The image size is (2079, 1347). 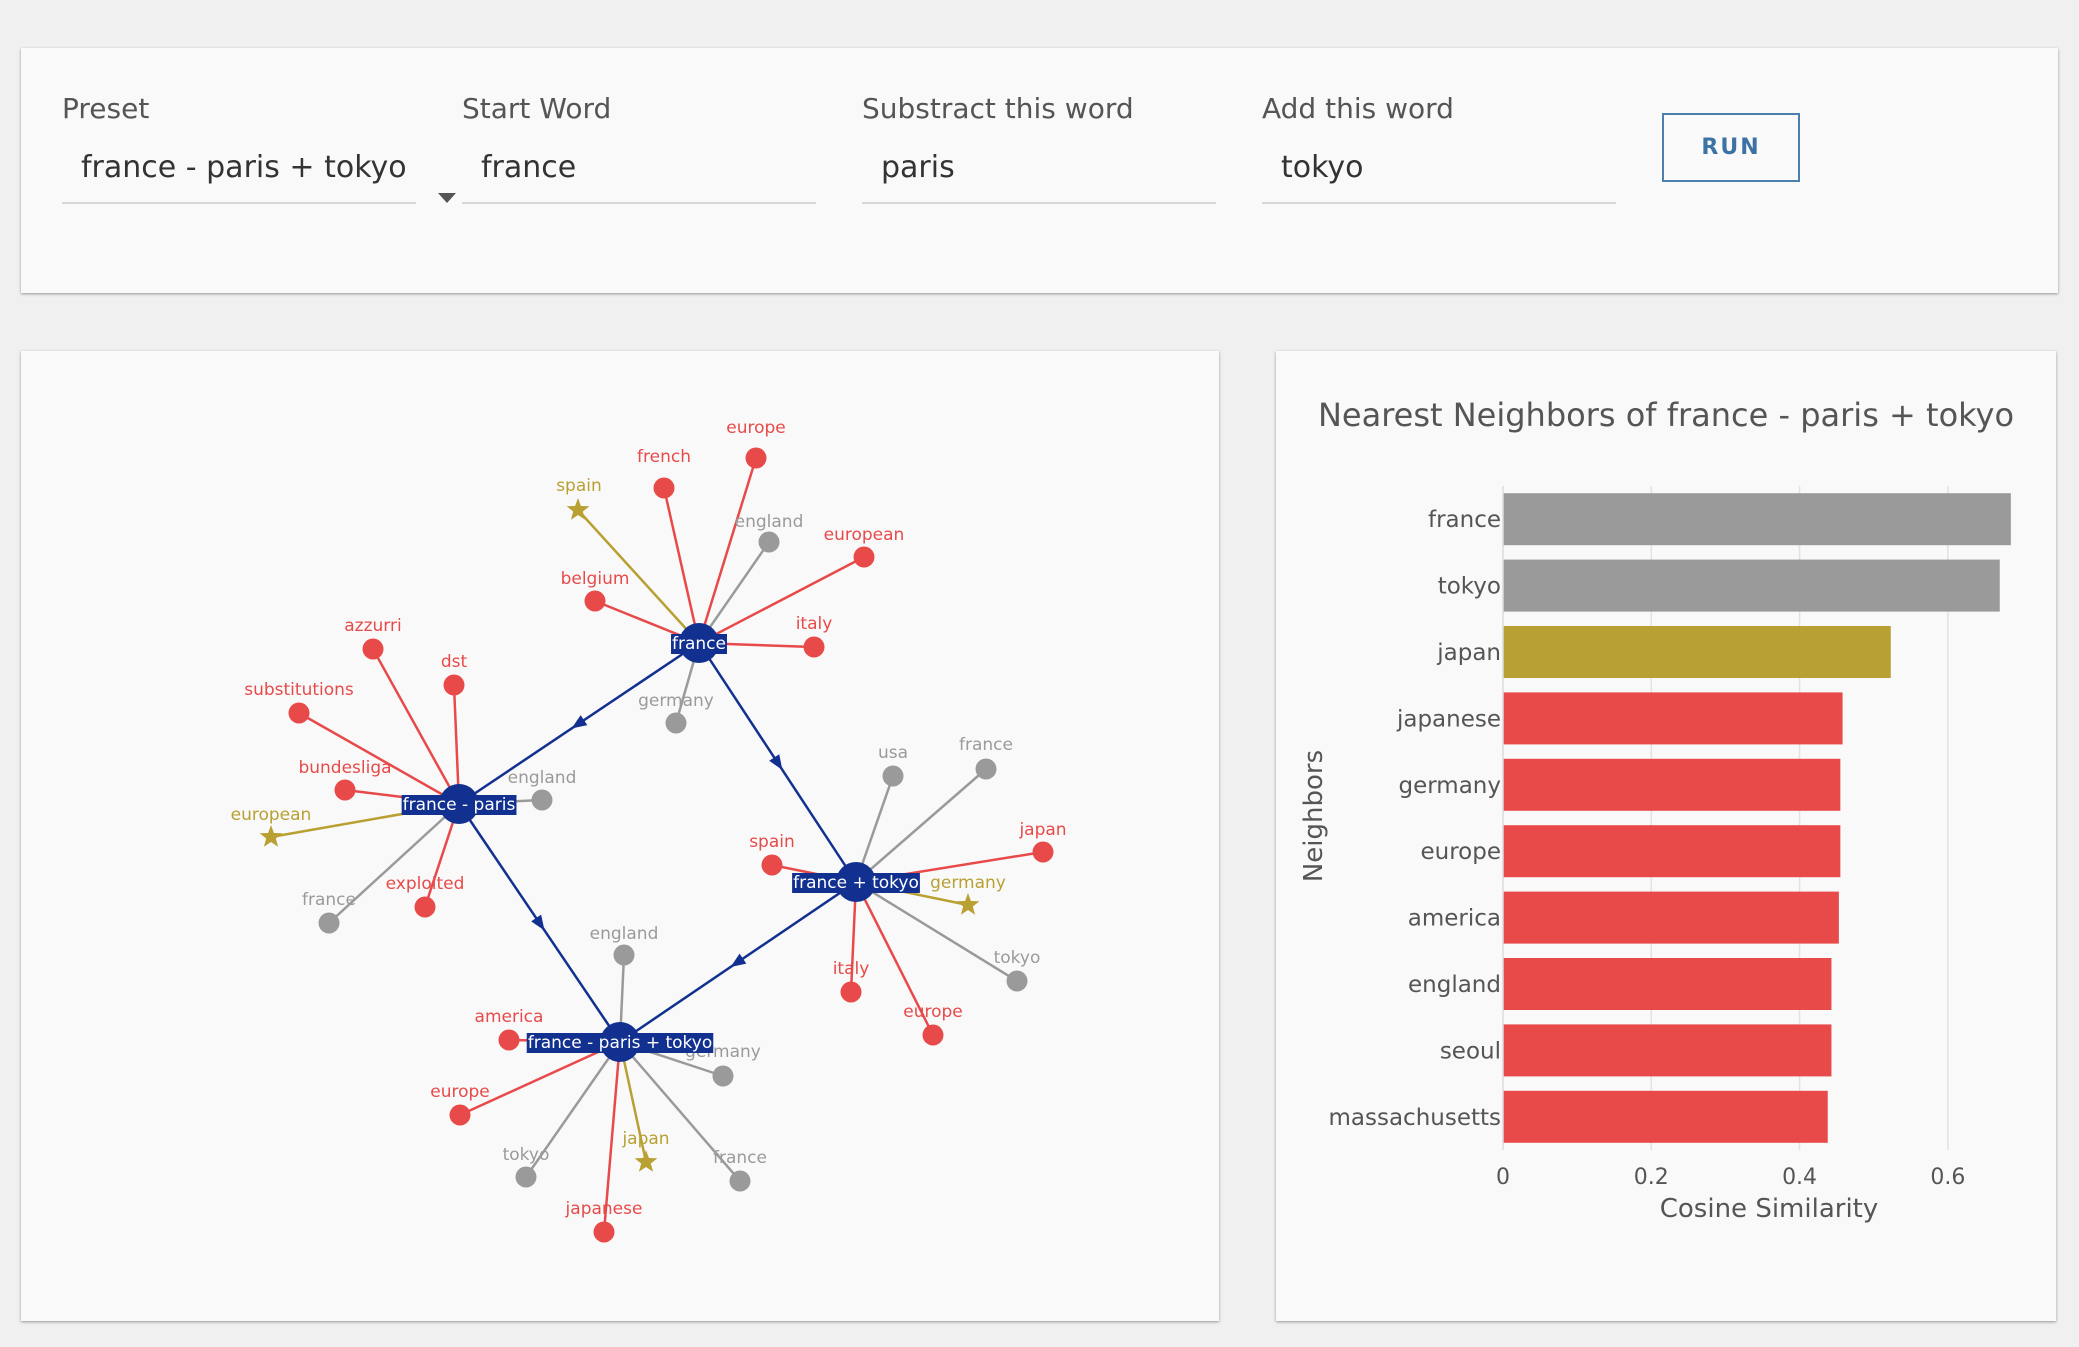 I want to click on leaf-label: bundesliga, so click(x=344, y=768).